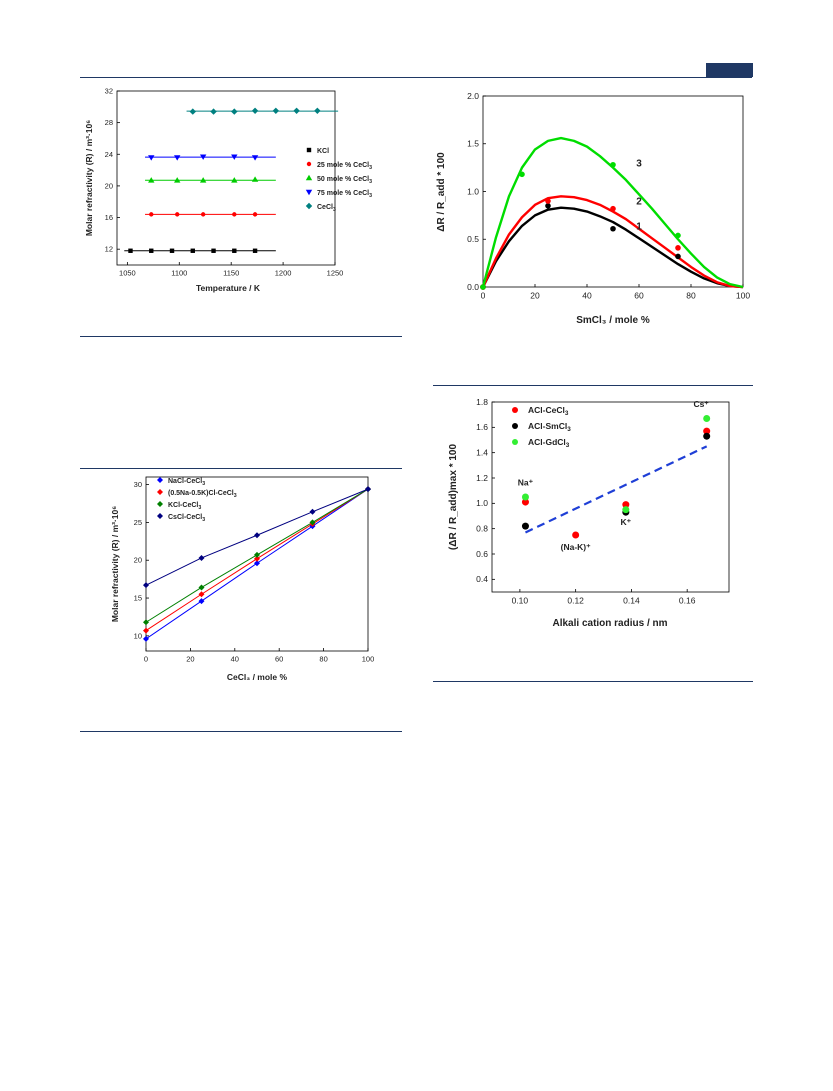 The height and width of the screenshot is (1091, 833). Describe the element at coordinates (639, 195) in the screenshot. I see `curve-labels-c: 1 2 3` at that location.